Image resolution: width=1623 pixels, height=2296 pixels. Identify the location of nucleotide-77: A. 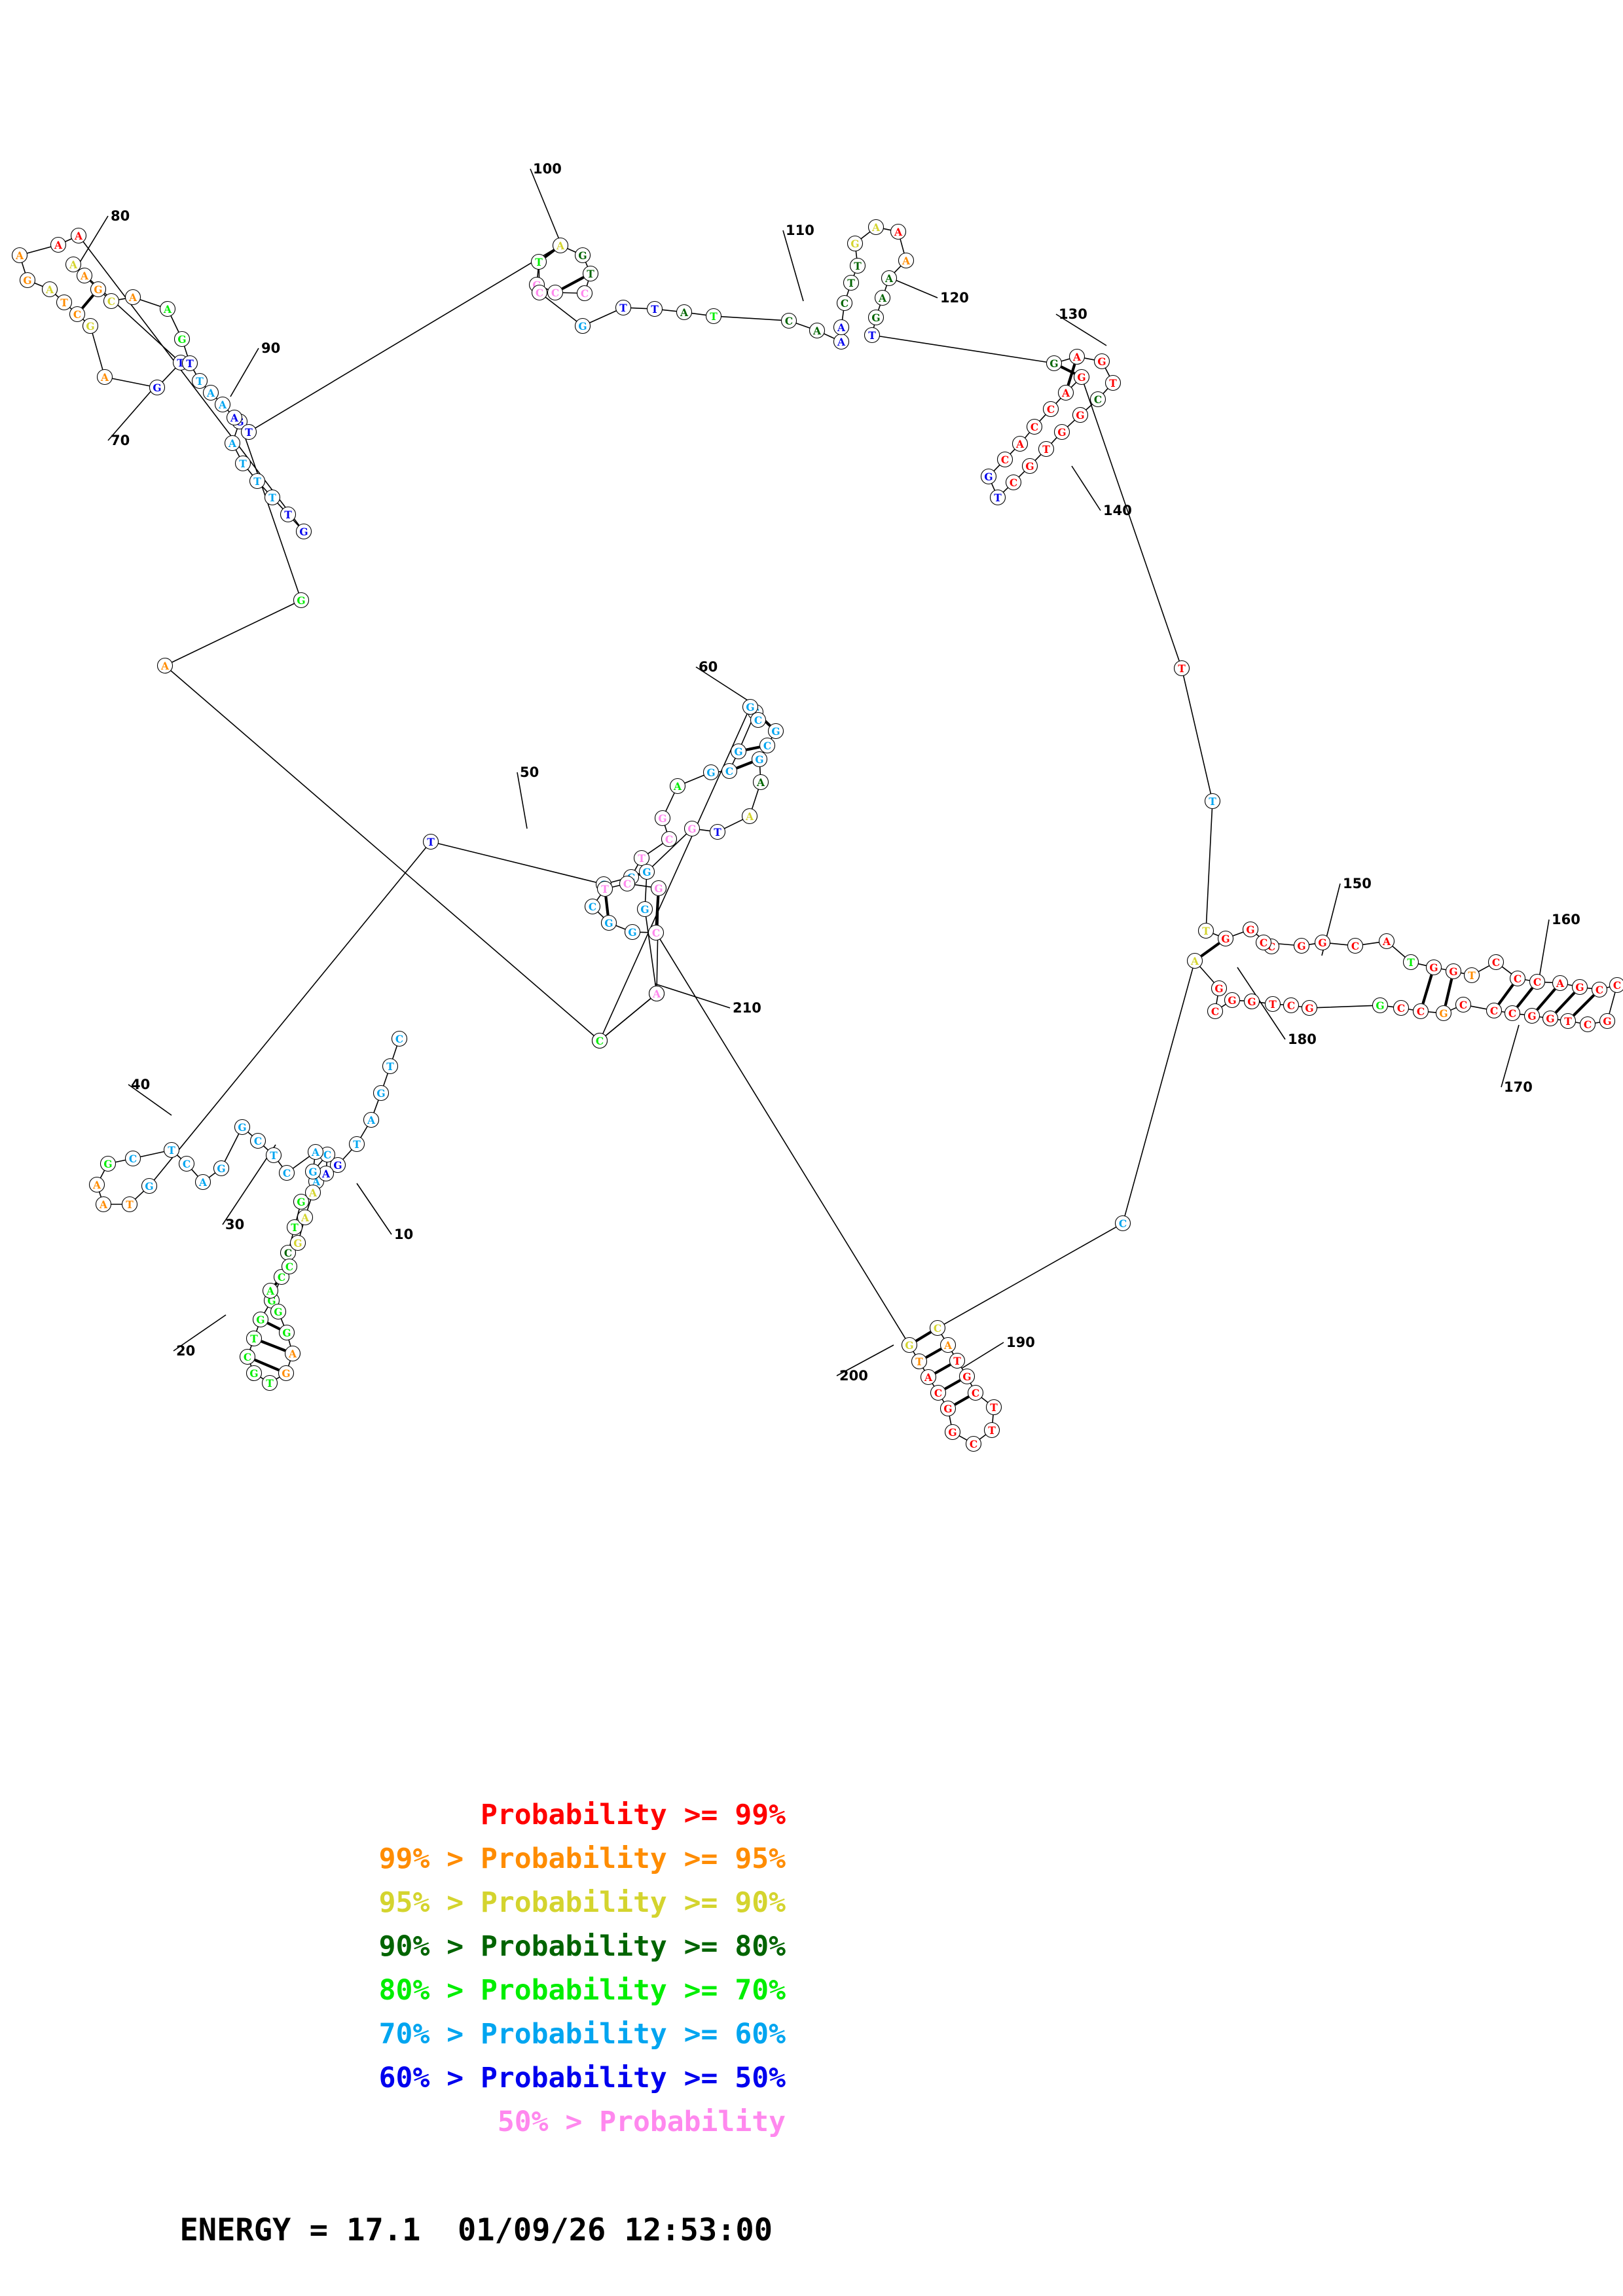
(58, 244).